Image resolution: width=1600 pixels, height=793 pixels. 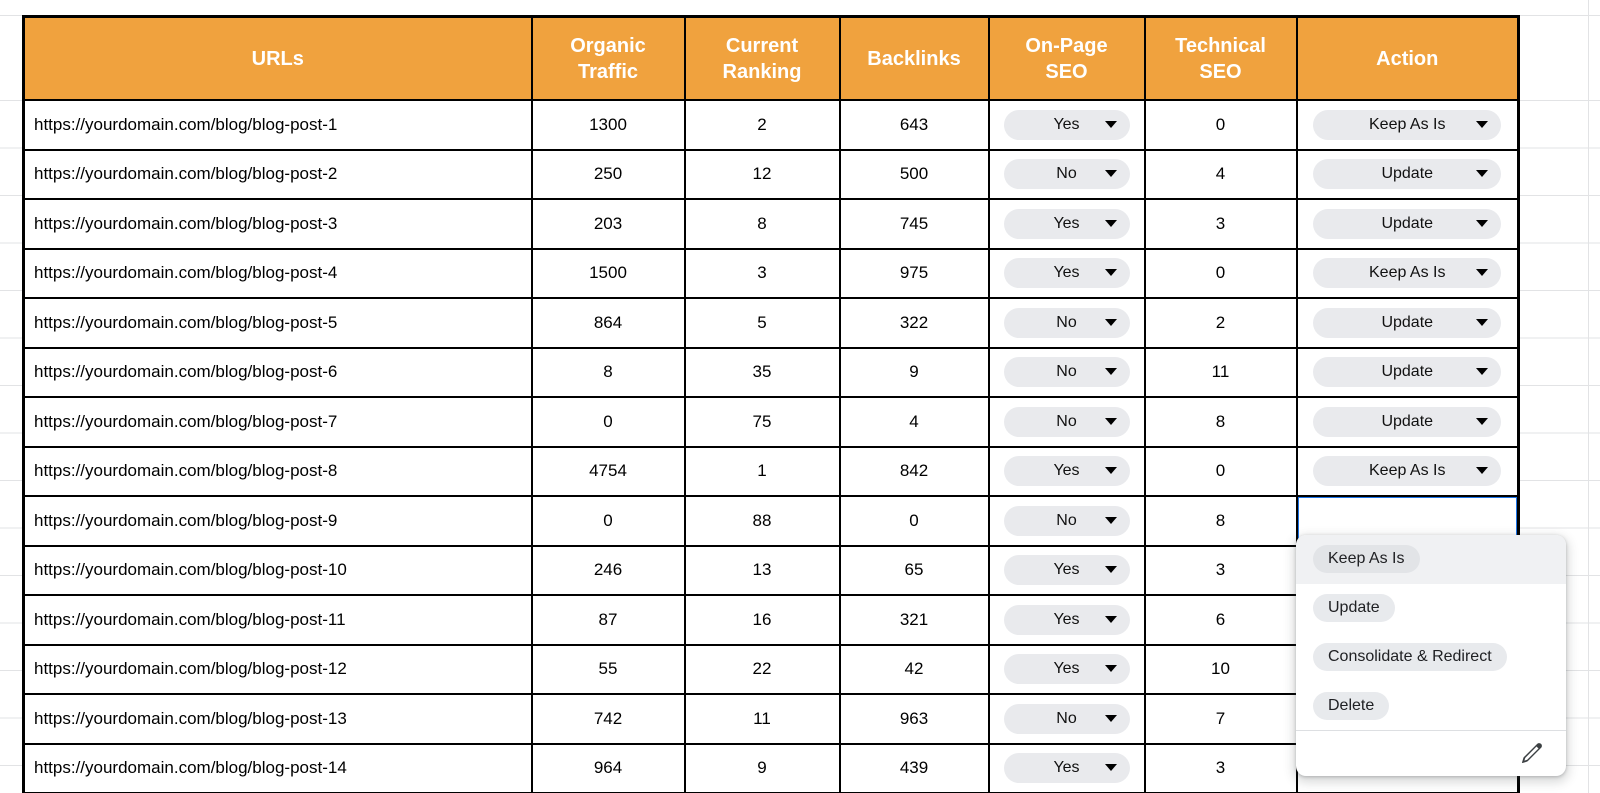 I want to click on backlinks-cell: 4, so click(x=914, y=422).